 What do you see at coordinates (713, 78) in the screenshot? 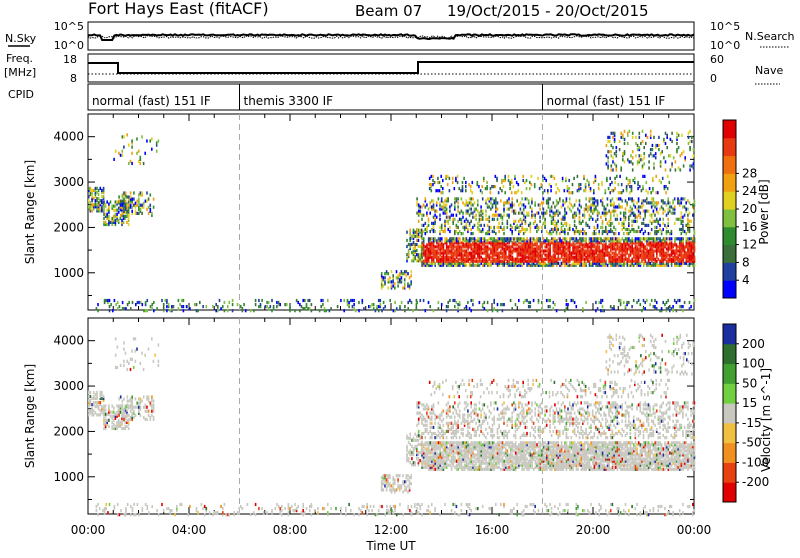
I see `nave-tick-bottom: 0` at bounding box center [713, 78].